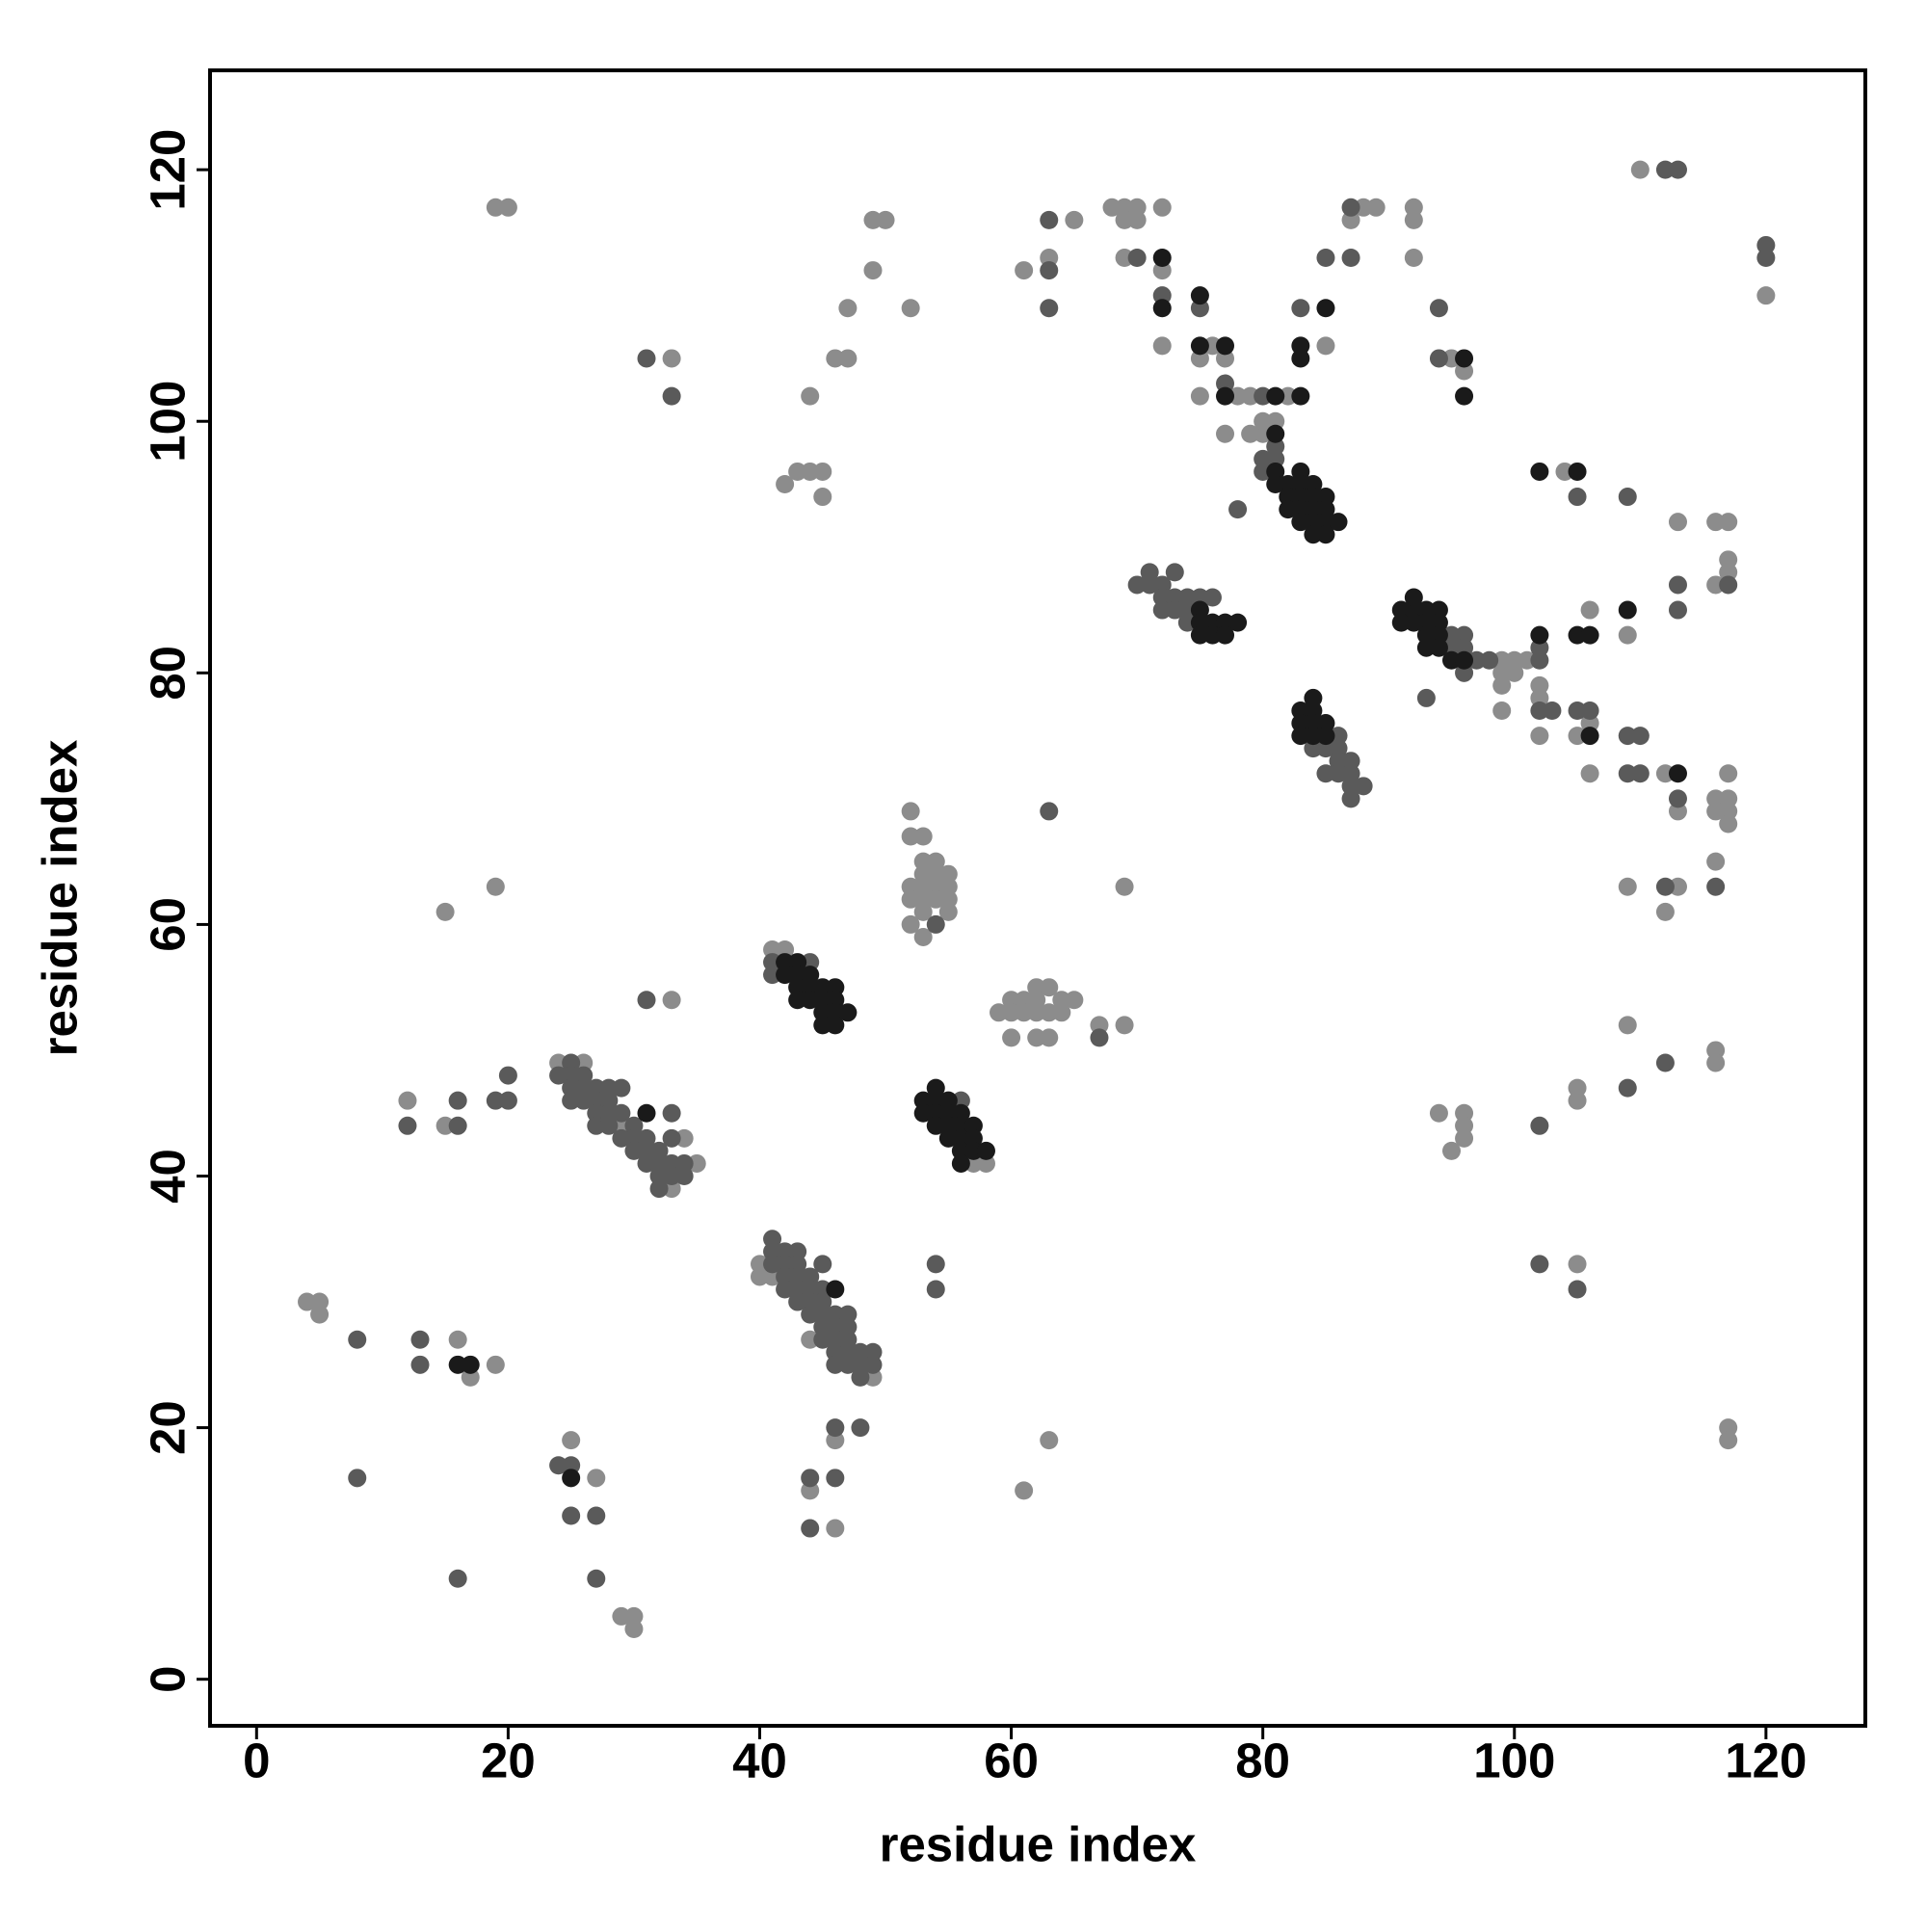 The height and width of the screenshot is (1932, 1927). I want to click on x-tick-label: 120, so click(1766, 1760).